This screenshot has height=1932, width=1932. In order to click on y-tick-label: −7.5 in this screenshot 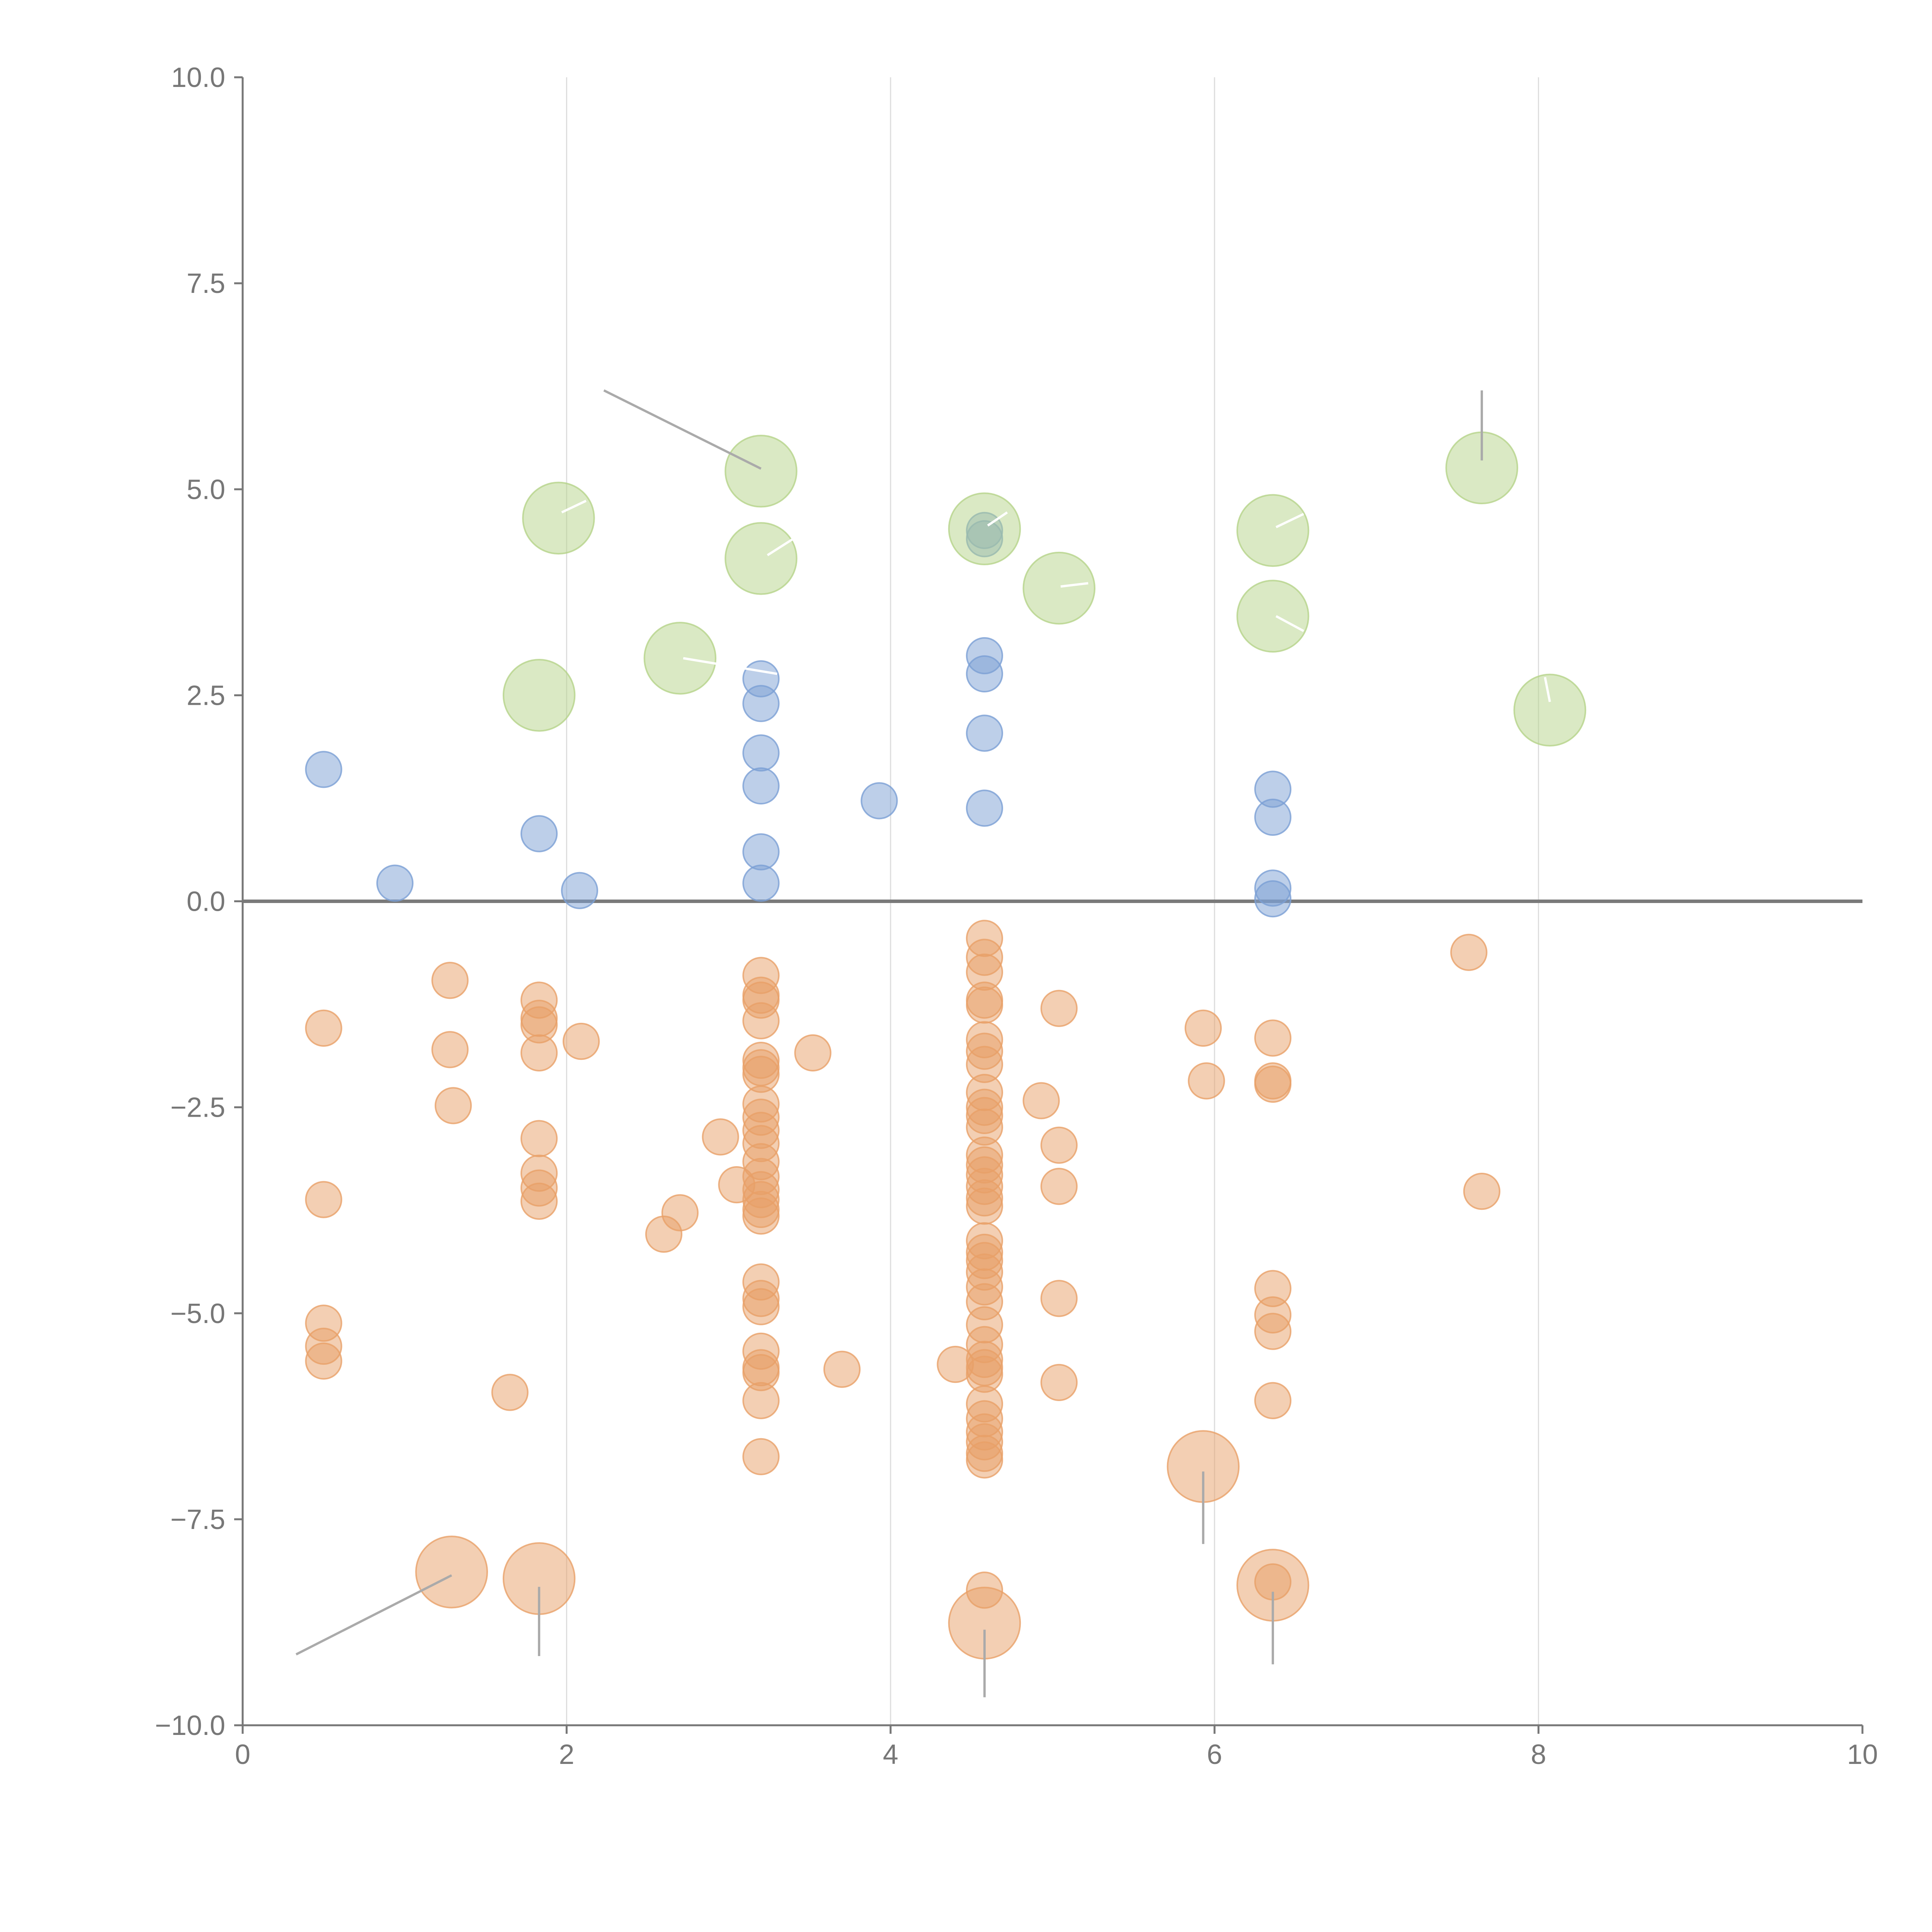, I will do `click(198, 1519)`.